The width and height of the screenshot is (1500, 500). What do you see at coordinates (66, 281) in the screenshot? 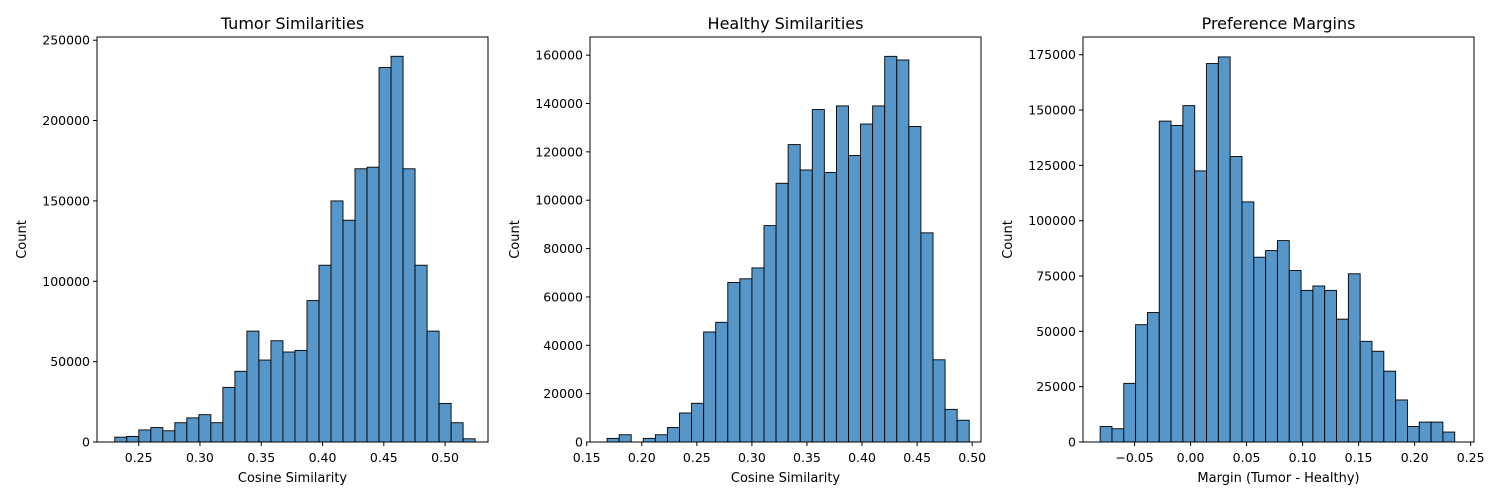
I see `y-tick-label: 100000` at bounding box center [66, 281].